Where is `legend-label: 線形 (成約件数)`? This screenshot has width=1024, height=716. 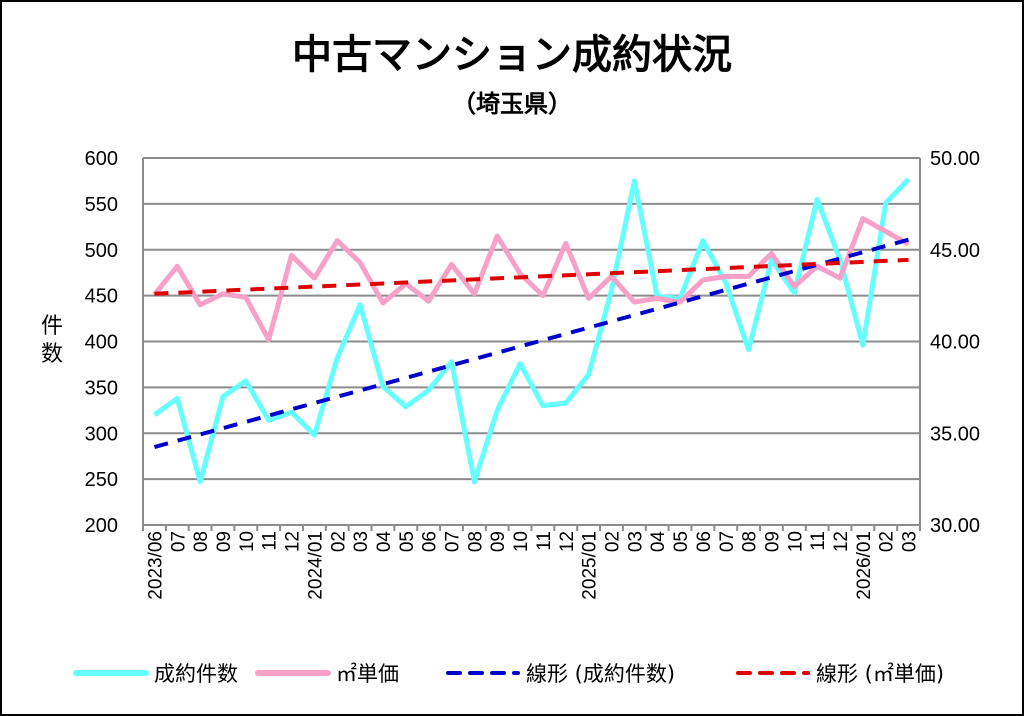 legend-label: 線形 (成約件数) is located at coordinates (600, 674).